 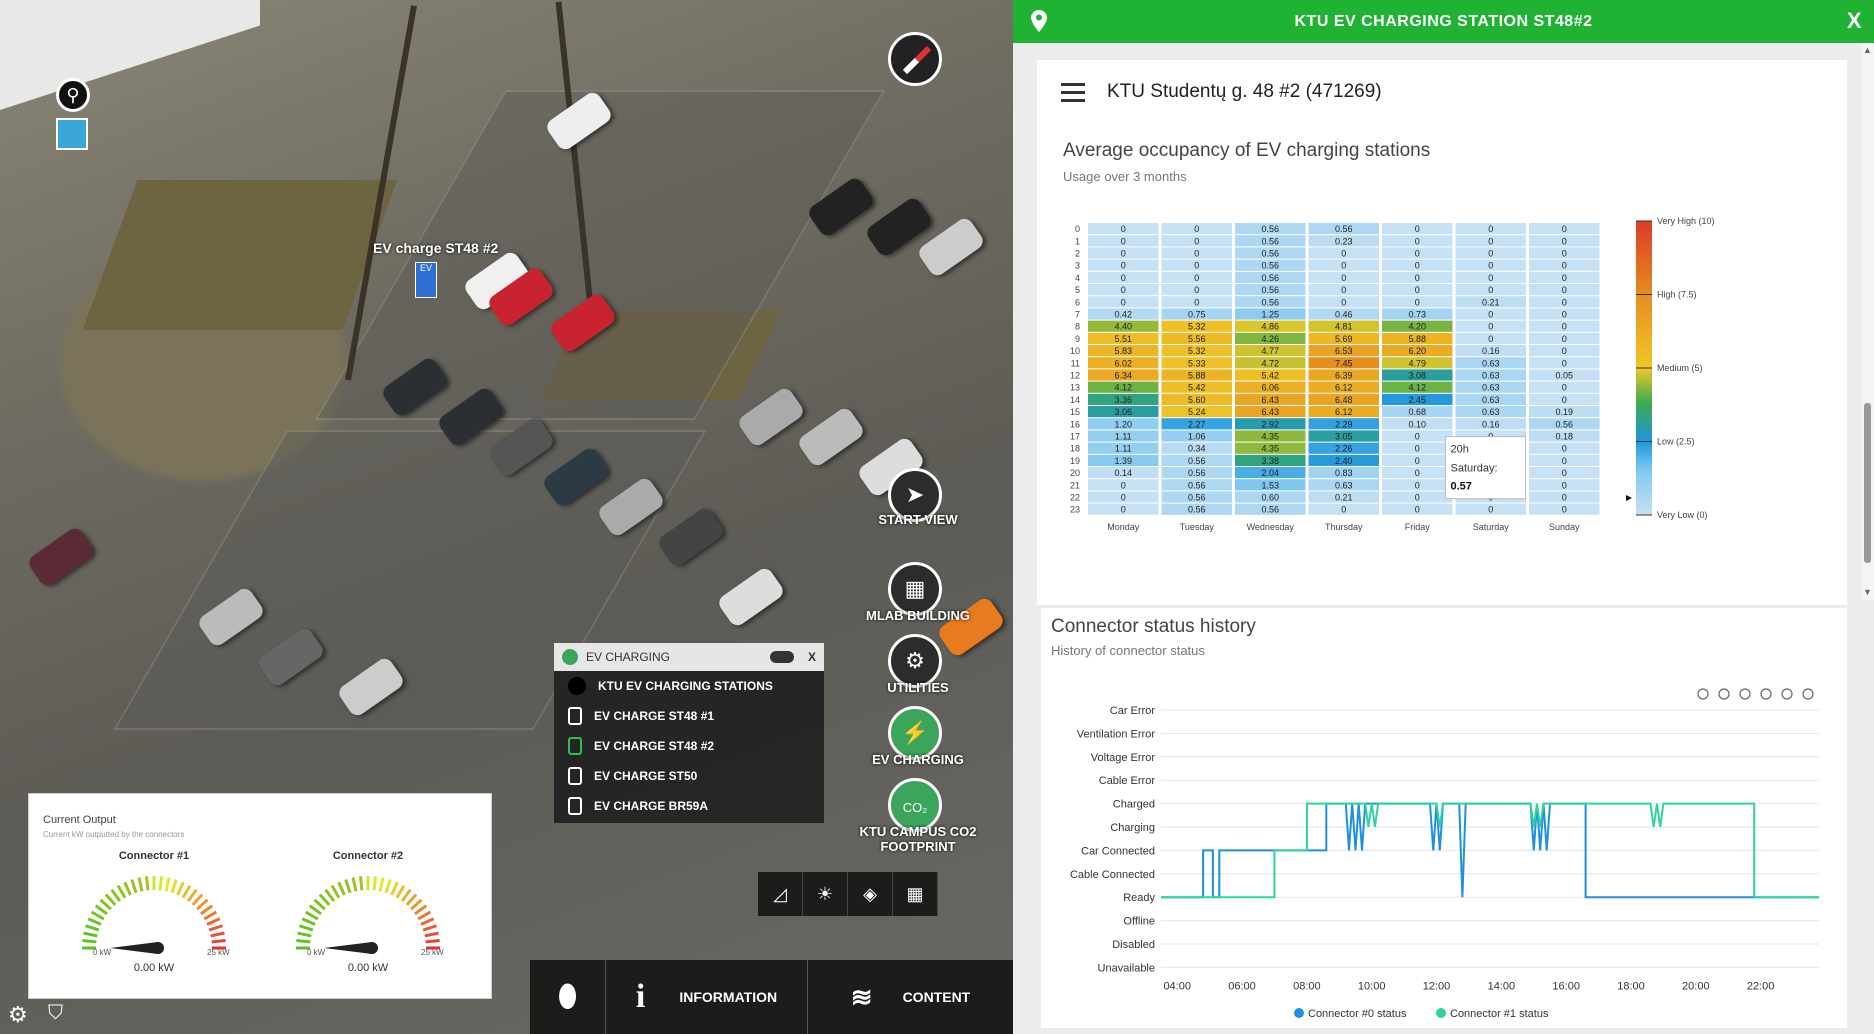 What do you see at coordinates (811, 657) in the screenshot?
I see `ev-panel-close-button: X` at bounding box center [811, 657].